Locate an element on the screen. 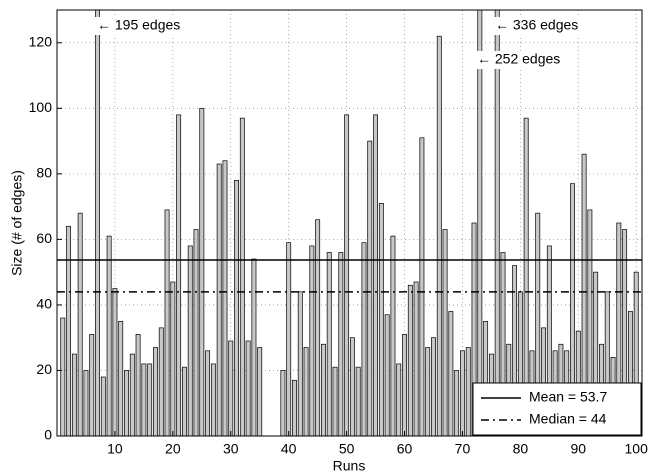  y-axis-label: Size (# of edges) is located at coordinates (17, 223).